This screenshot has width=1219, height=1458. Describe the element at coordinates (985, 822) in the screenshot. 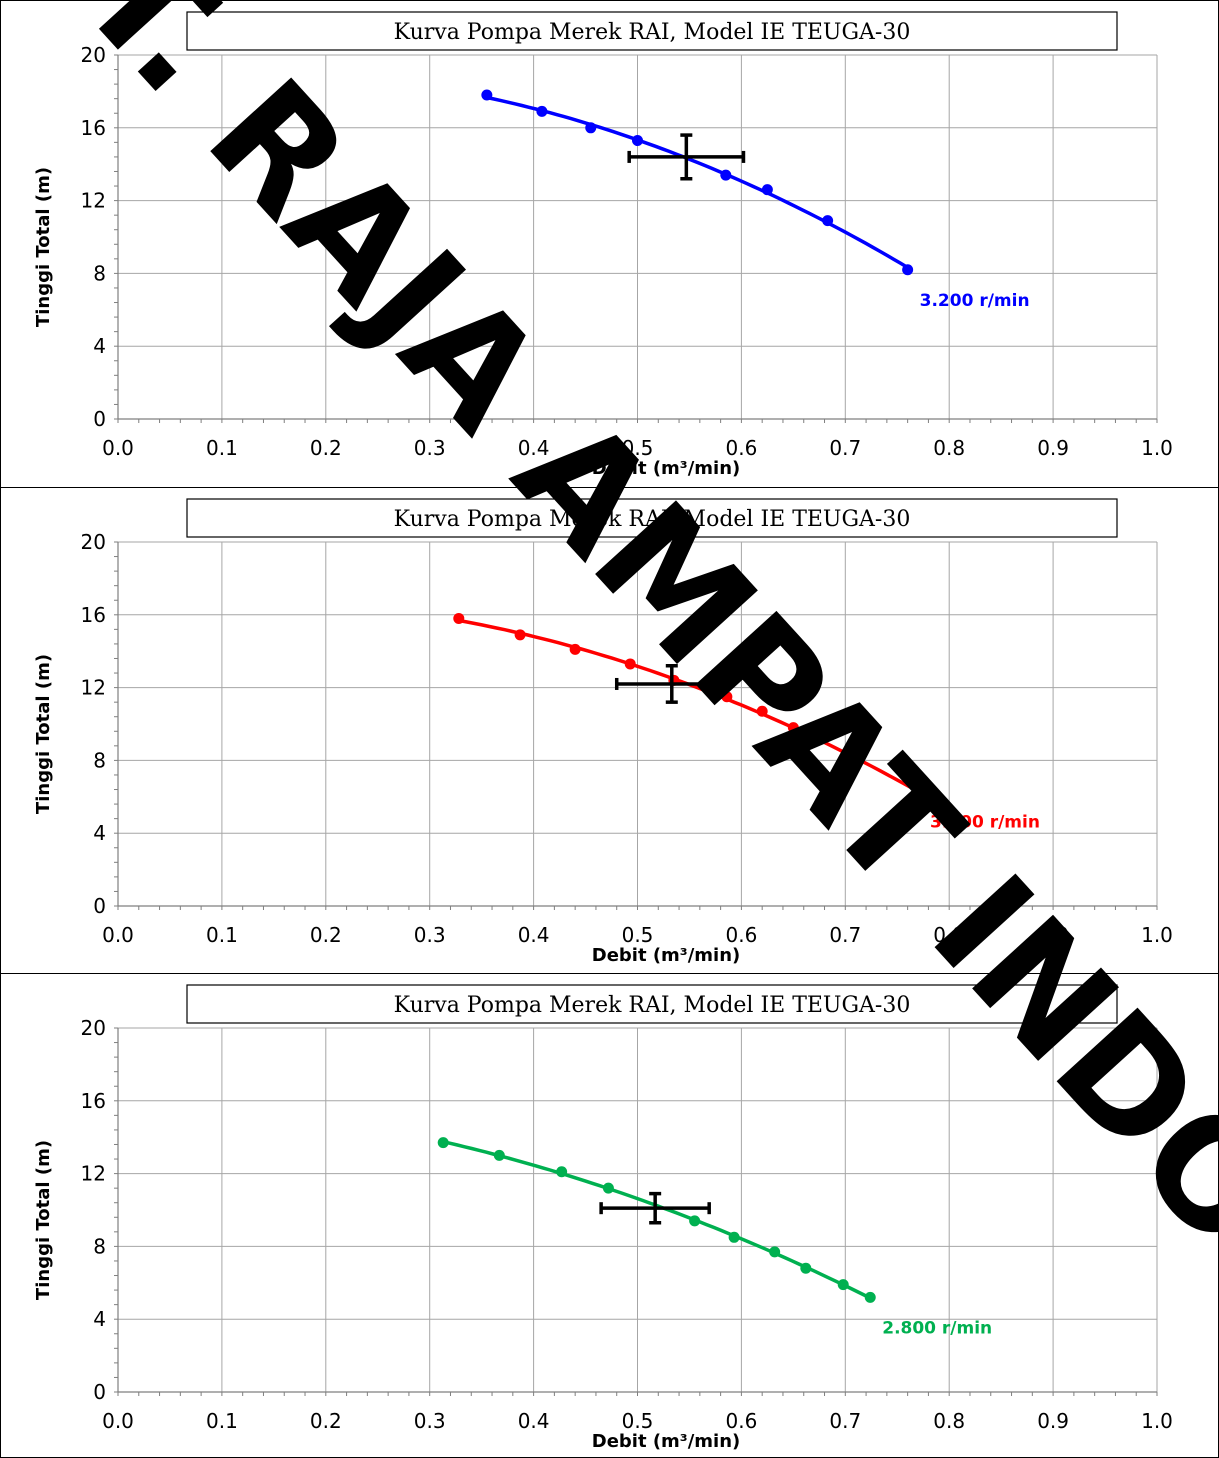

I see `series-label: 3.000 r/min` at that location.